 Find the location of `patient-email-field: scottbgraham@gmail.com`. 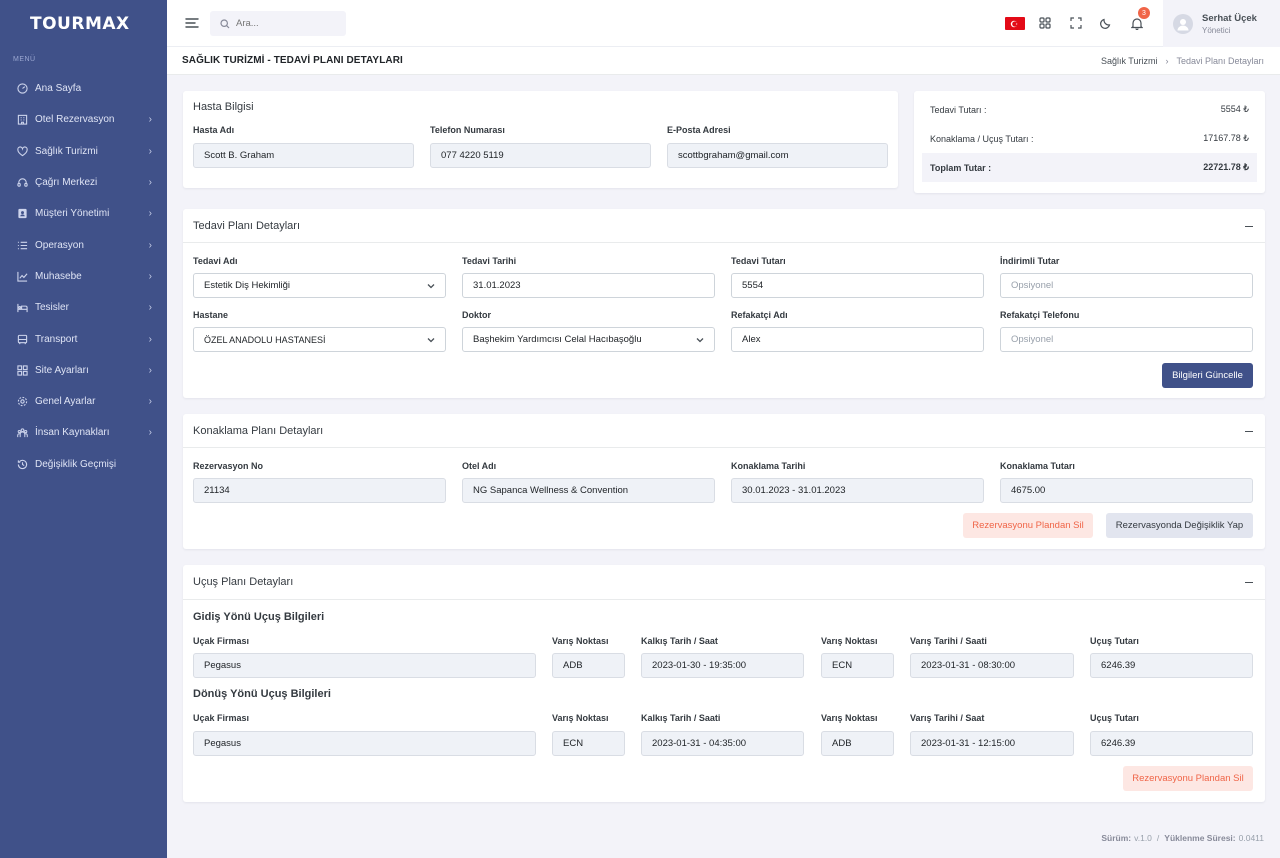

patient-email-field: scottbgraham@gmail.com is located at coordinates (777, 155).